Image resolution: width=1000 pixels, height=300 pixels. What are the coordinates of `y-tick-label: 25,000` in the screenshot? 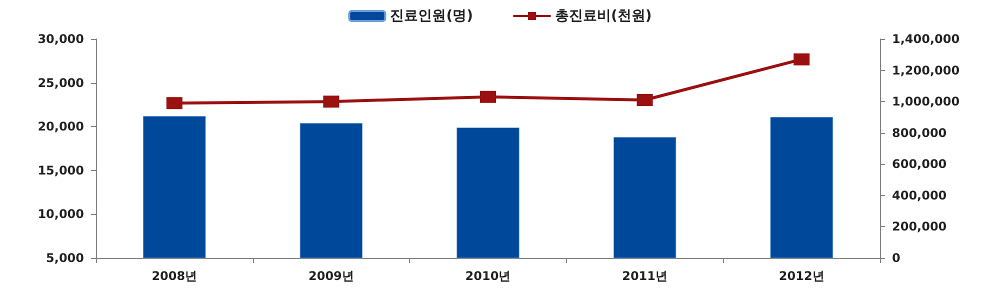 It's located at (61, 83).